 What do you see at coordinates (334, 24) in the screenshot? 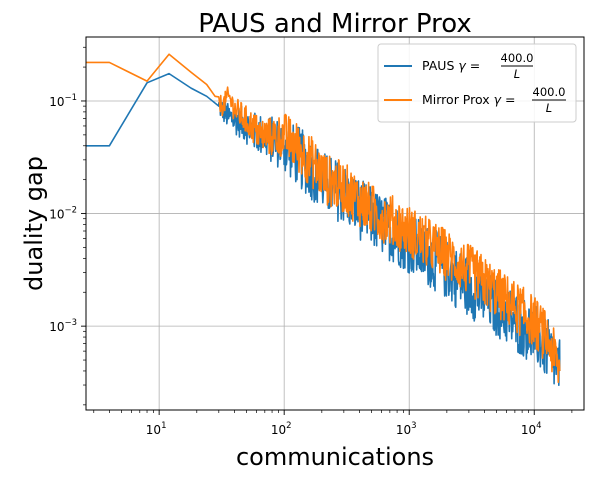
I see `chart-title: PAUS and Mirror Prox` at bounding box center [334, 24].